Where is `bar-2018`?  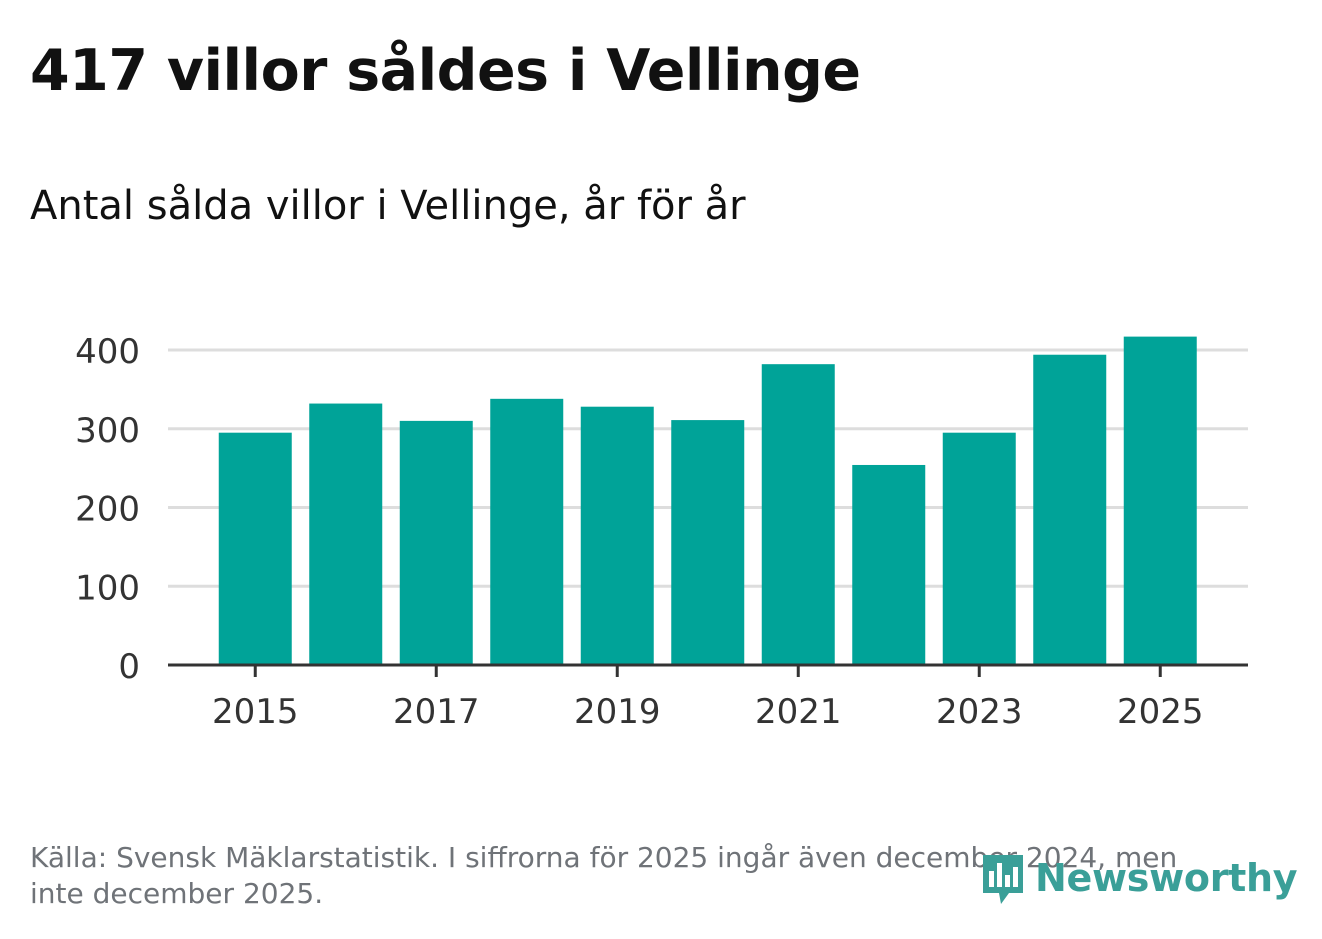
bar-2018 is located at coordinates (527, 531).